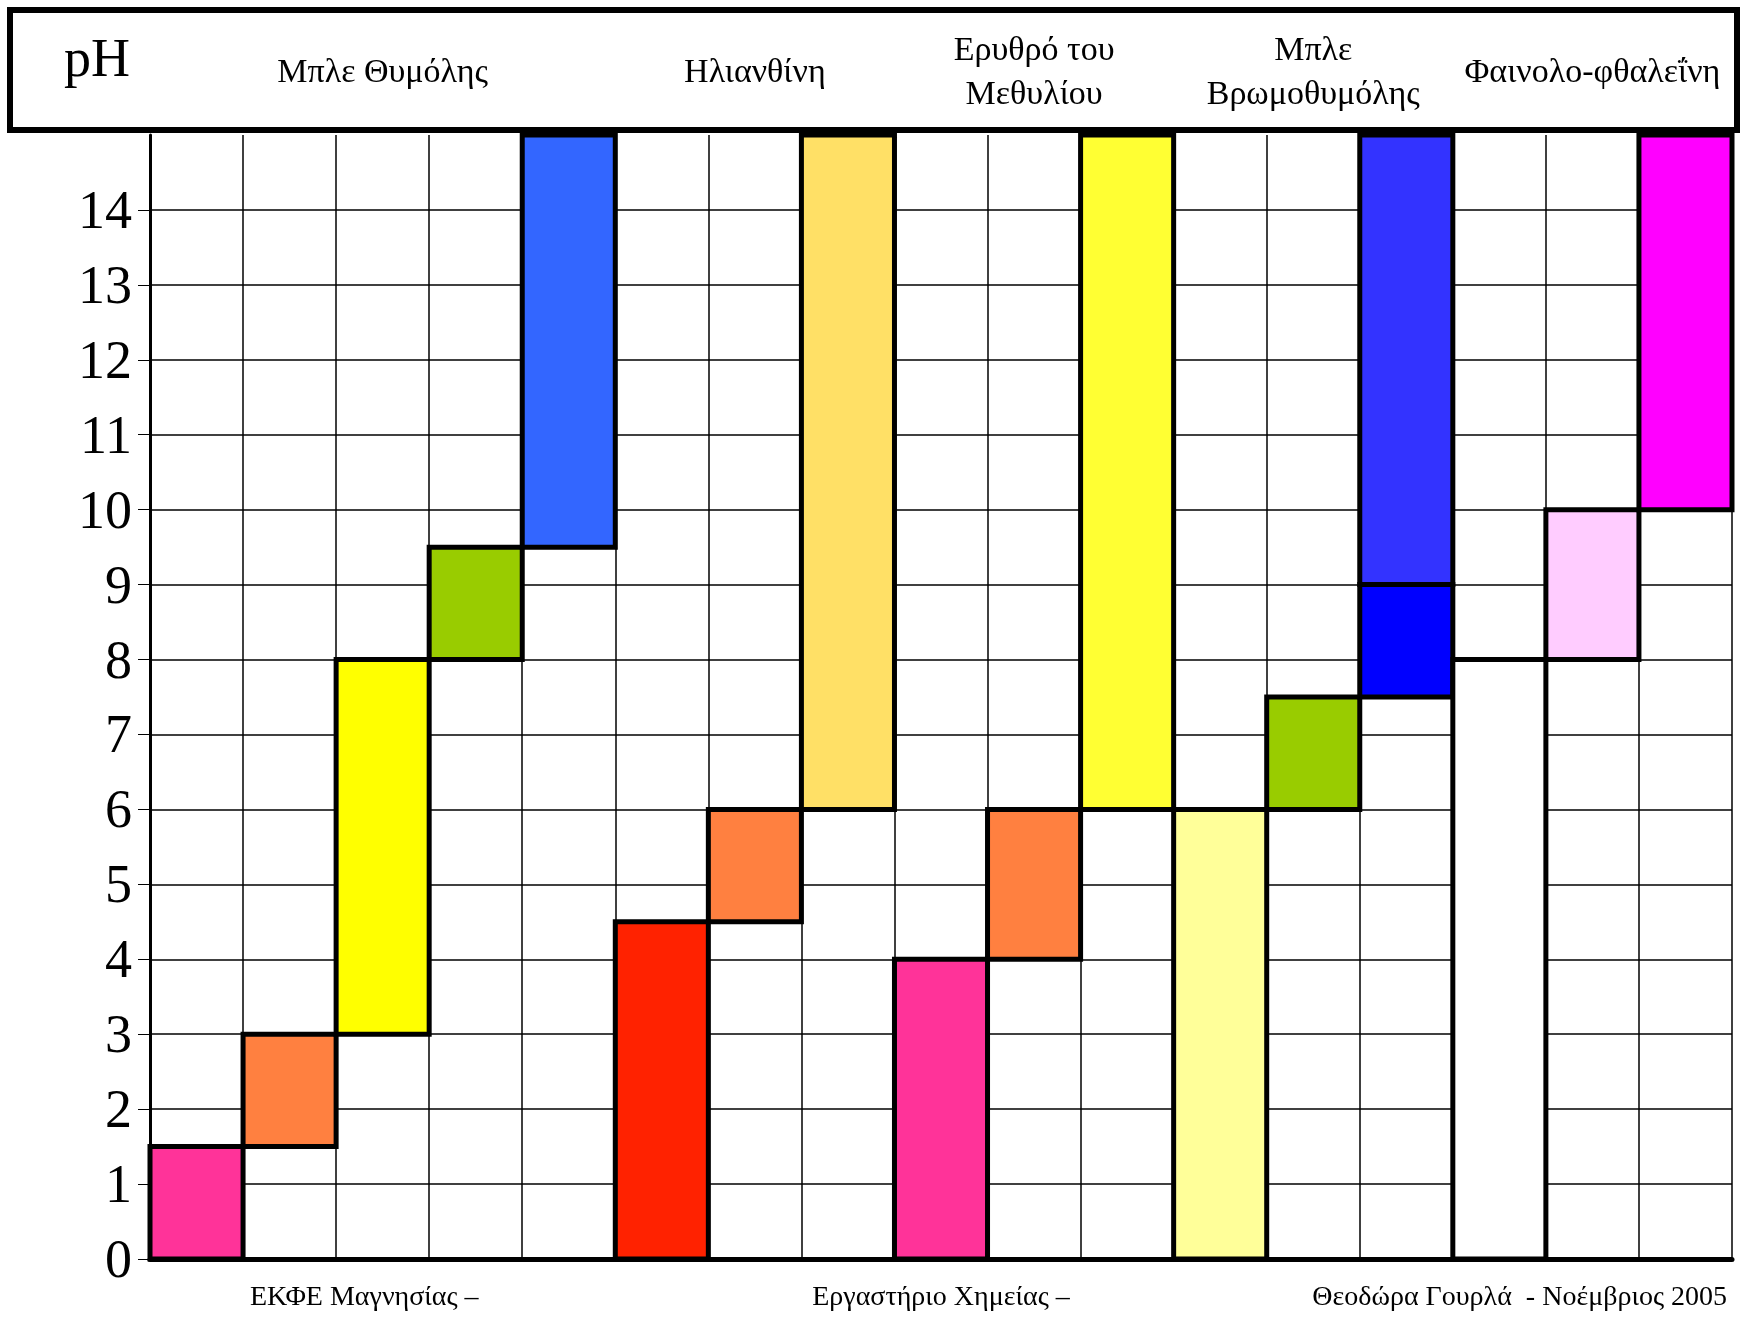  What do you see at coordinates (755, 70) in the screenshot?
I see `x-tick-label: Ηλιανθίνη` at bounding box center [755, 70].